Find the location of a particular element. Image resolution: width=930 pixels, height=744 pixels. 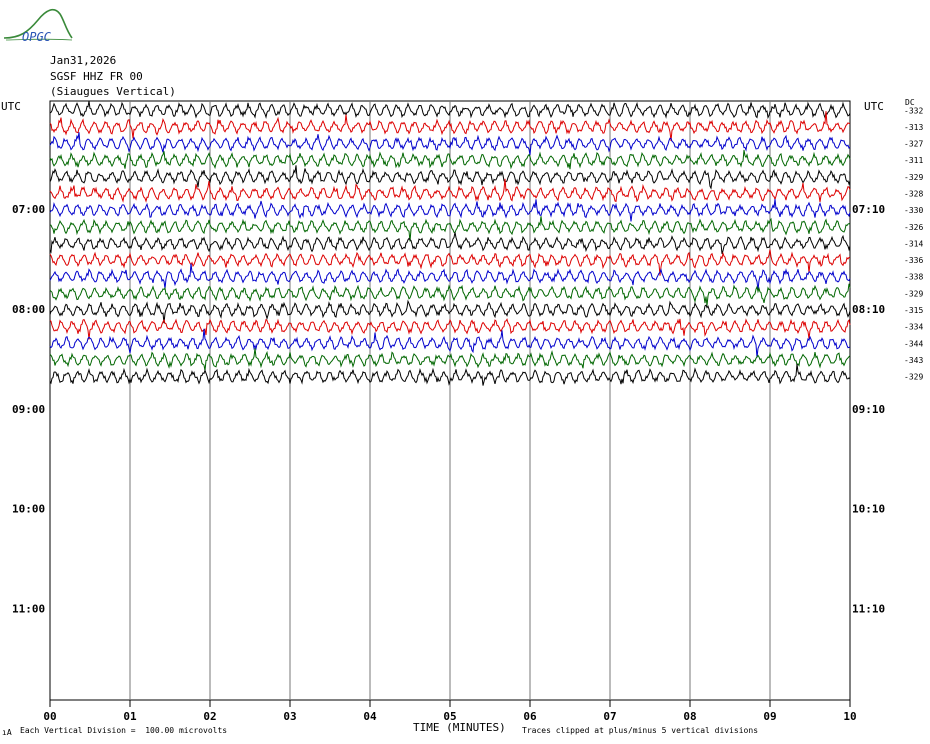

trace-dc-value: -344 is located at coordinates (913, 343).